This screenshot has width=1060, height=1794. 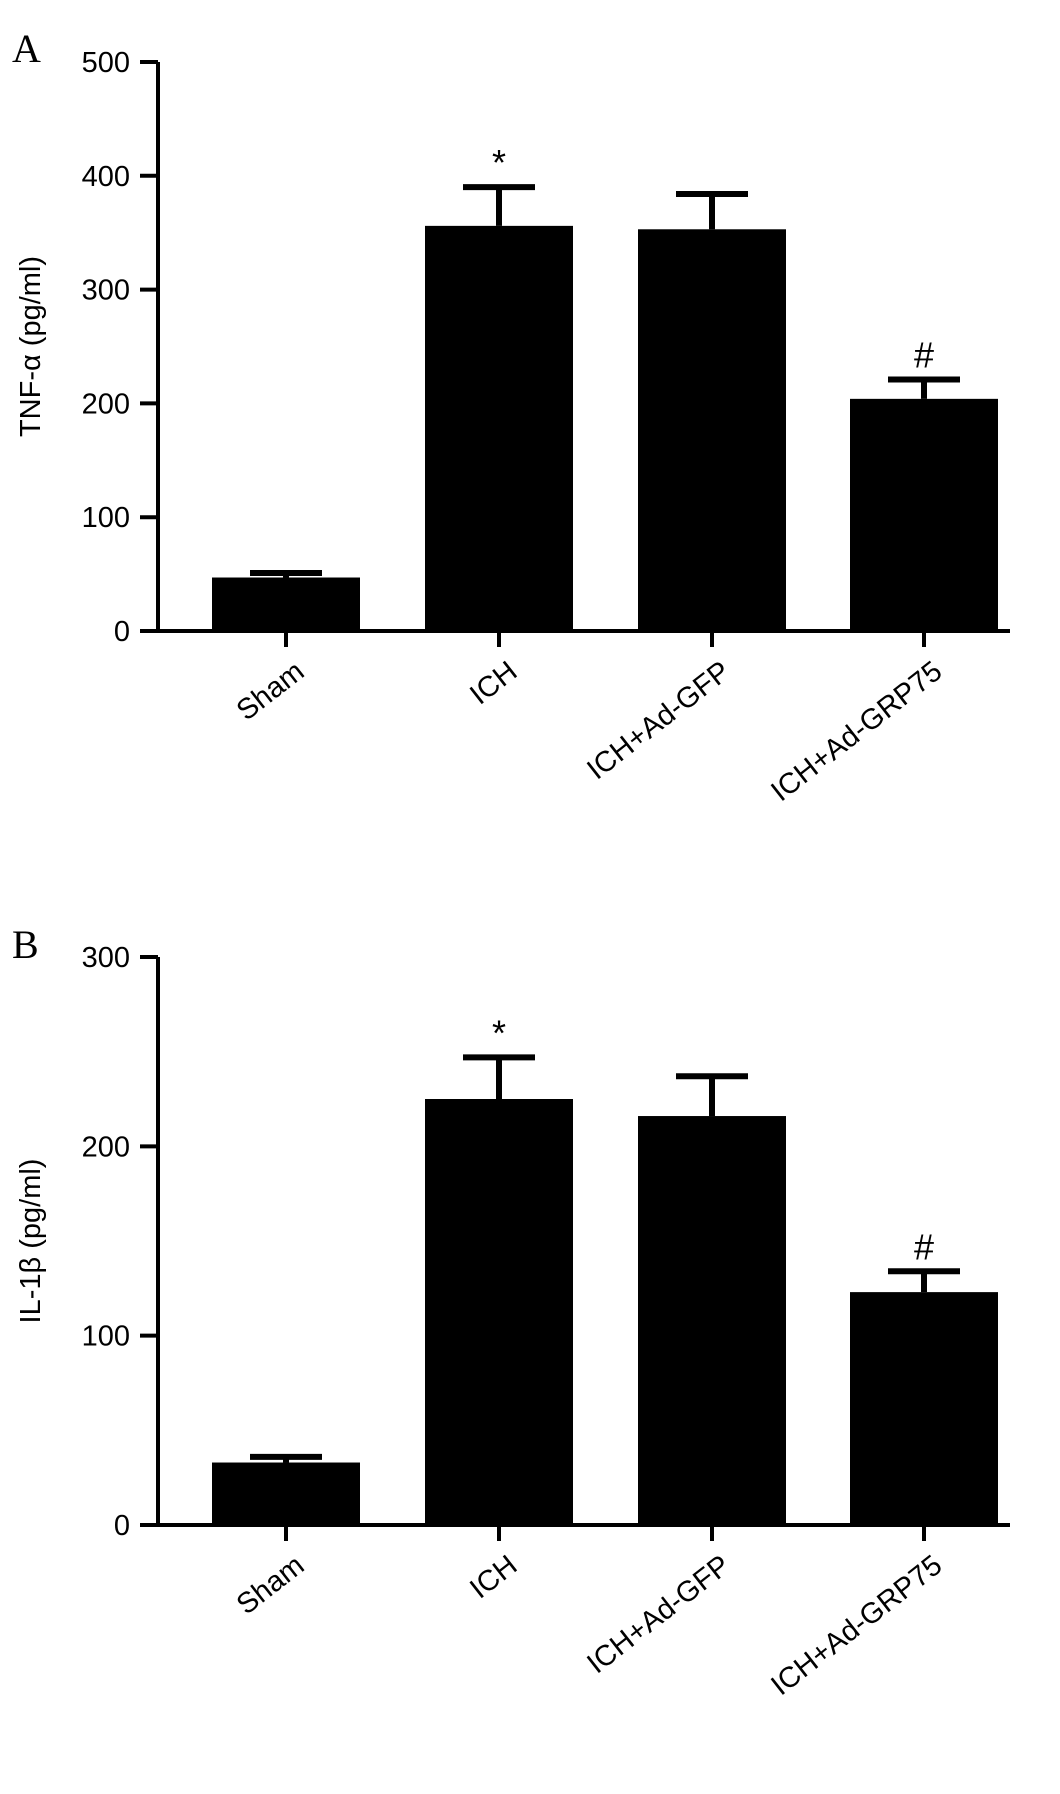 I want to click on y-axis-label: TNF-α (pg/ml), so click(x=31, y=346).